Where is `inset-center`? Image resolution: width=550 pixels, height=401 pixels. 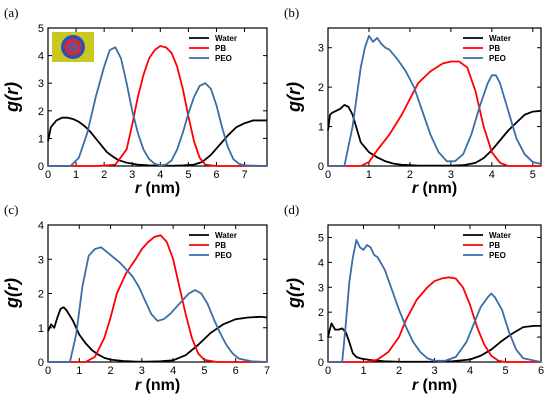
inset-center is located at coordinates (73, 47).